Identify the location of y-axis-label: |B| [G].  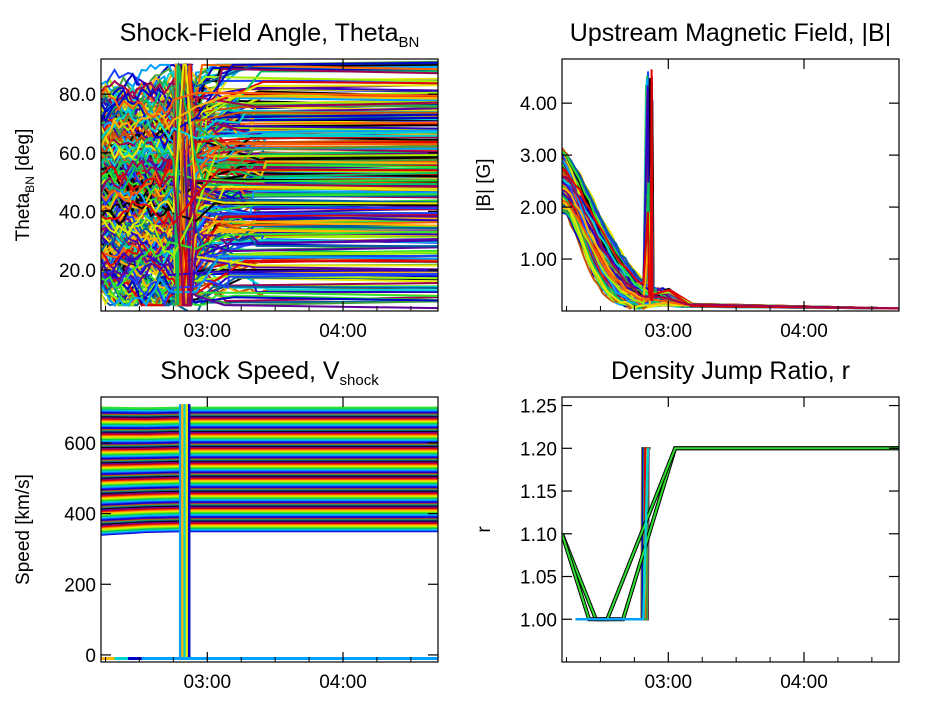
(484, 184).